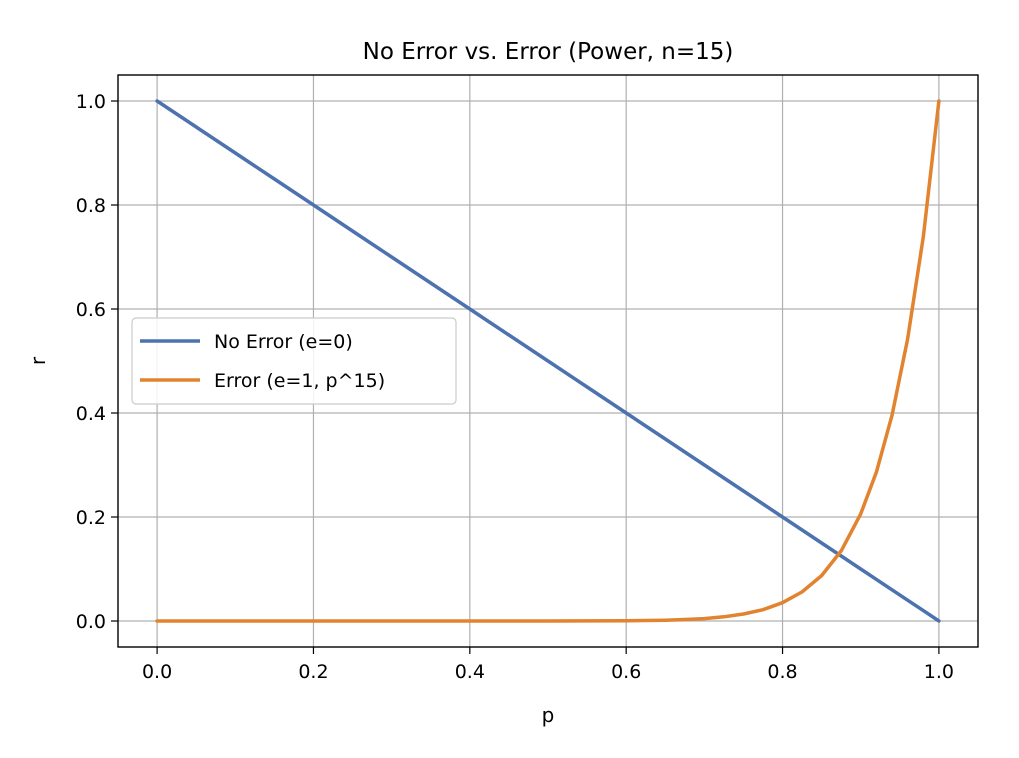 The width and height of the screenshot is (1019, 758). Describe the element at coordinates (38, 360) in the screenshot. I see `y-axis-label: r` at that location.